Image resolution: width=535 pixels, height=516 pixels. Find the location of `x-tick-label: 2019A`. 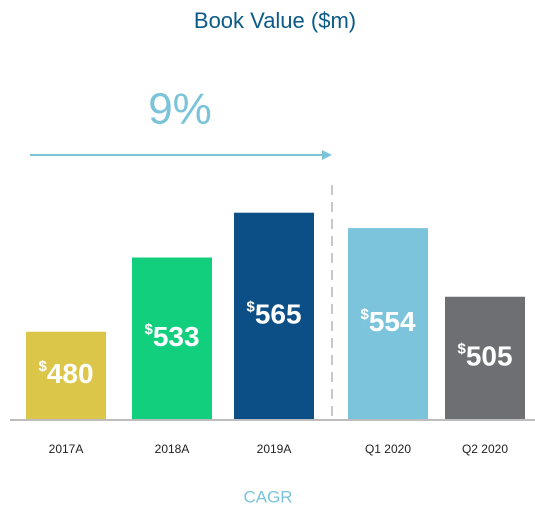

x-tick-label: 2019A is located at coordinates (274, 449).